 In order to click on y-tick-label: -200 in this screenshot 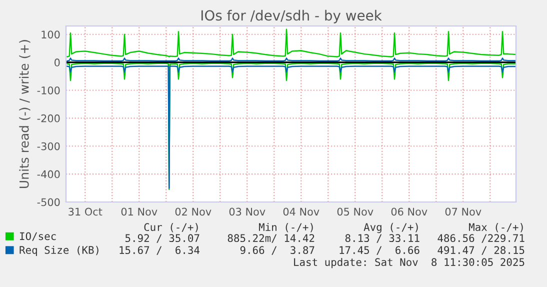, I will do `click(48, 118)`.